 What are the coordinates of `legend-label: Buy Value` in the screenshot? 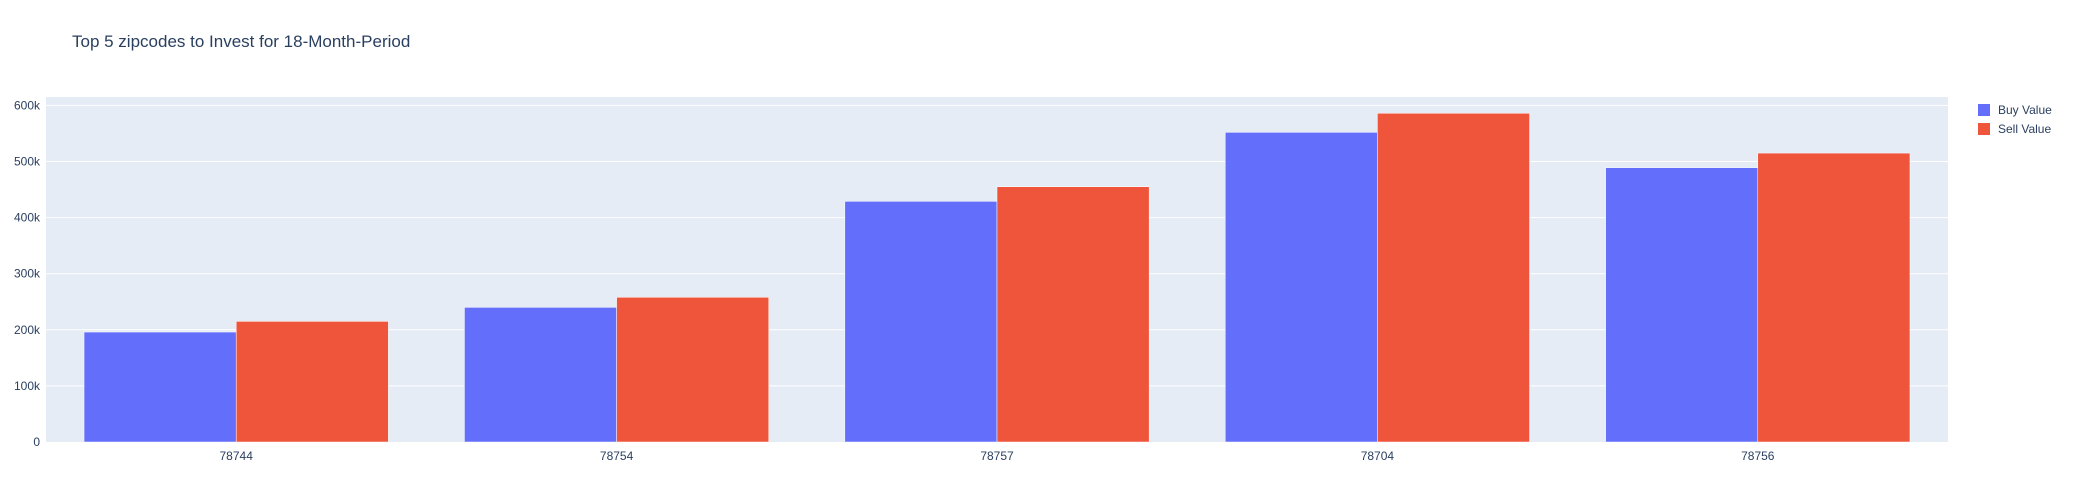 It's located at (2025, 110).